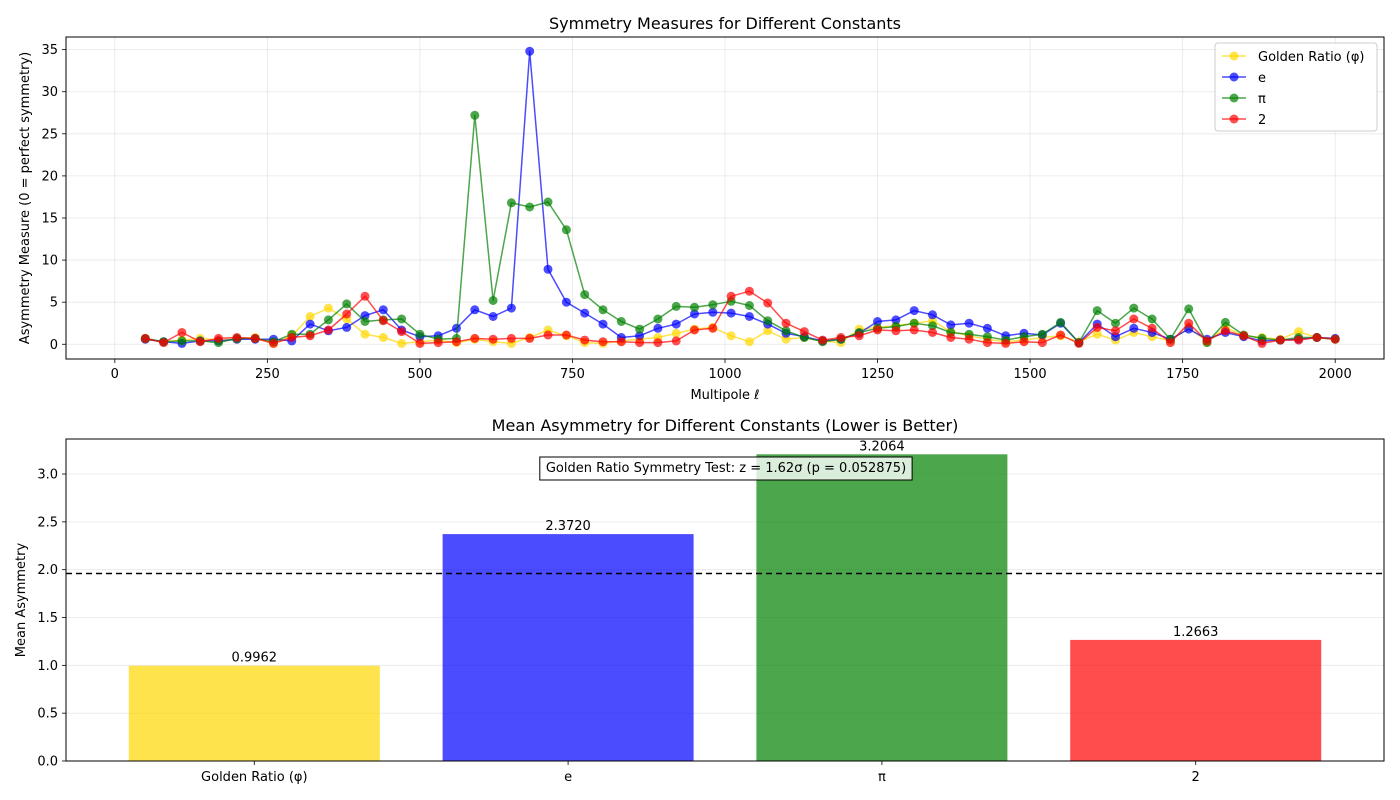  What do you see at coordinates (255, 658) in the screenshot?
I see `bar-value-label: 0.9962` at bounding box center [255, 658].